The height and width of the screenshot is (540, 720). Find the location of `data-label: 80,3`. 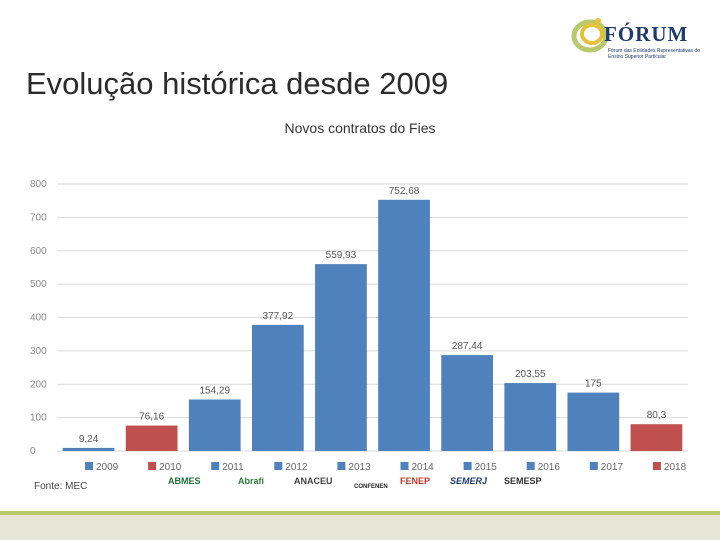

data-label: 80,3 is located at coordinates (657, 415).